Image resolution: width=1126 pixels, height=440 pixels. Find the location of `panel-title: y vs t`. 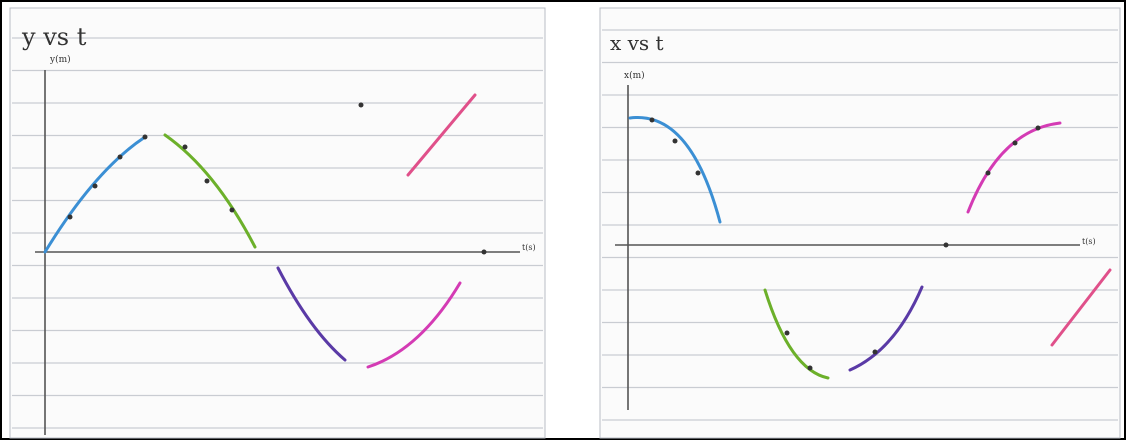

panel-title: y vs t is located at coordinates (54, 37).